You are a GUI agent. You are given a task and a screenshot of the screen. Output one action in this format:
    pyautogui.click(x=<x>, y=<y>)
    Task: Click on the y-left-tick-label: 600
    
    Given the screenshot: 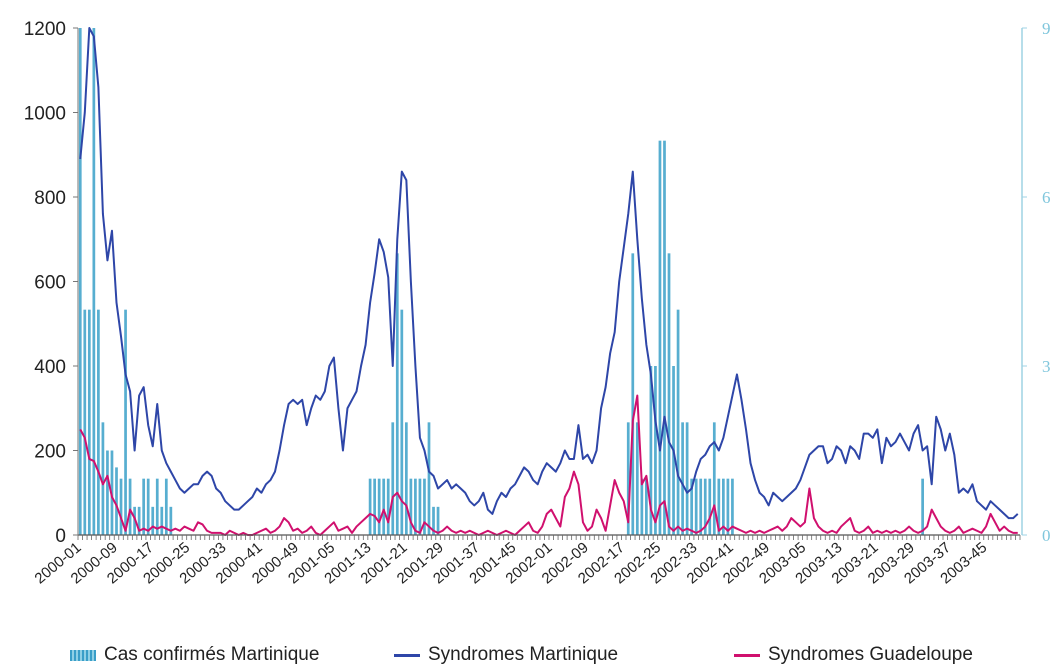 What is the action you would take?
    pyautogui.click(x=50, y=283)
    